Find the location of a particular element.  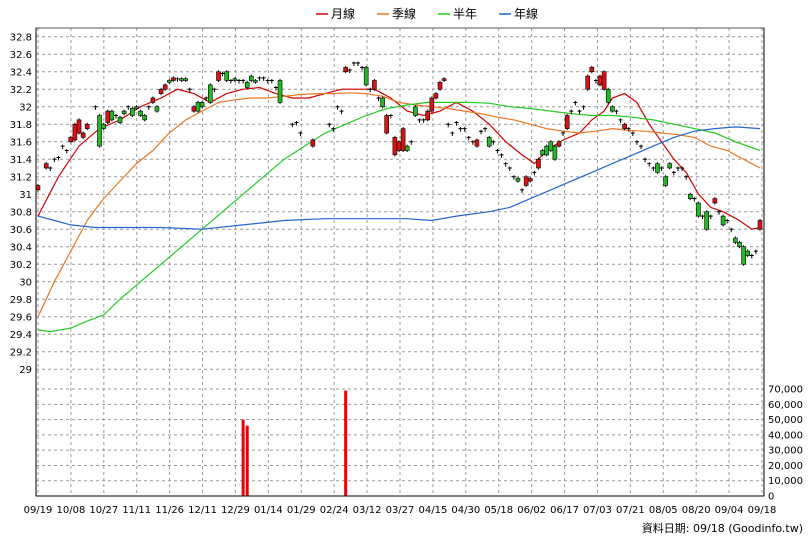

price-tick-label: 30.6 is located at coordinates (21, 230).